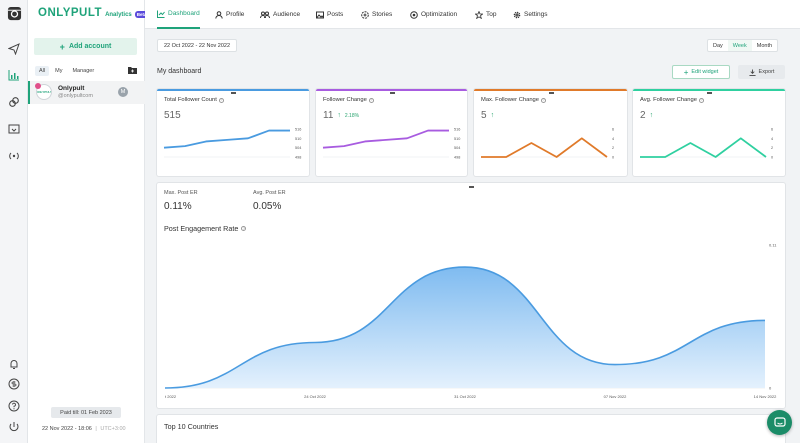  I want to click on widget-title: Max. Follower Change?, so click(513, 100).